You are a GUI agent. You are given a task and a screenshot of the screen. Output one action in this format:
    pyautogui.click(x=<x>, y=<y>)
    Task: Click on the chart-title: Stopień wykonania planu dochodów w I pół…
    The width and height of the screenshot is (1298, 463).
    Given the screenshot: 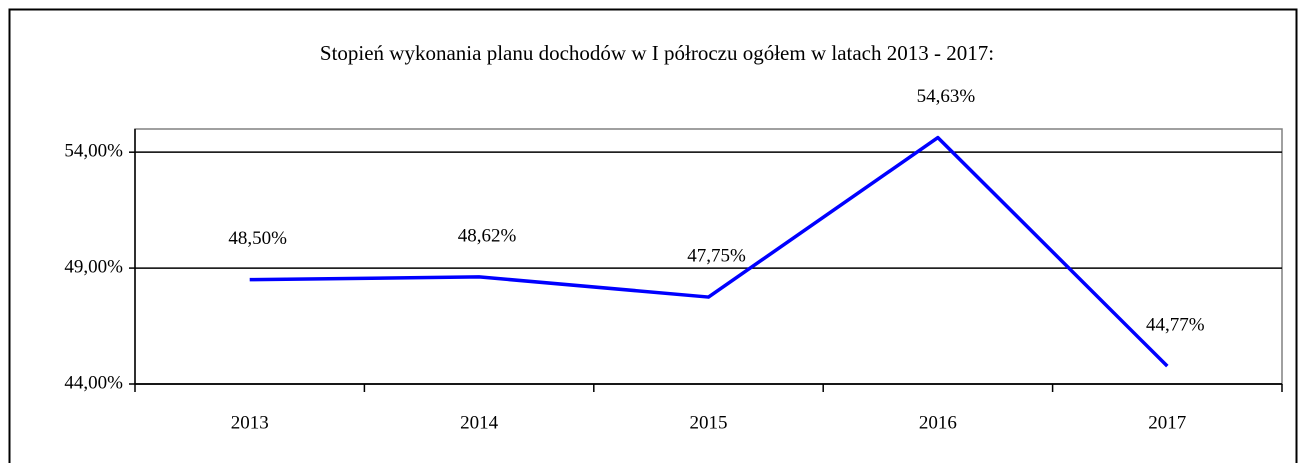 What is the action you would take?
    pyautogui.click(x=657, y=53)
    